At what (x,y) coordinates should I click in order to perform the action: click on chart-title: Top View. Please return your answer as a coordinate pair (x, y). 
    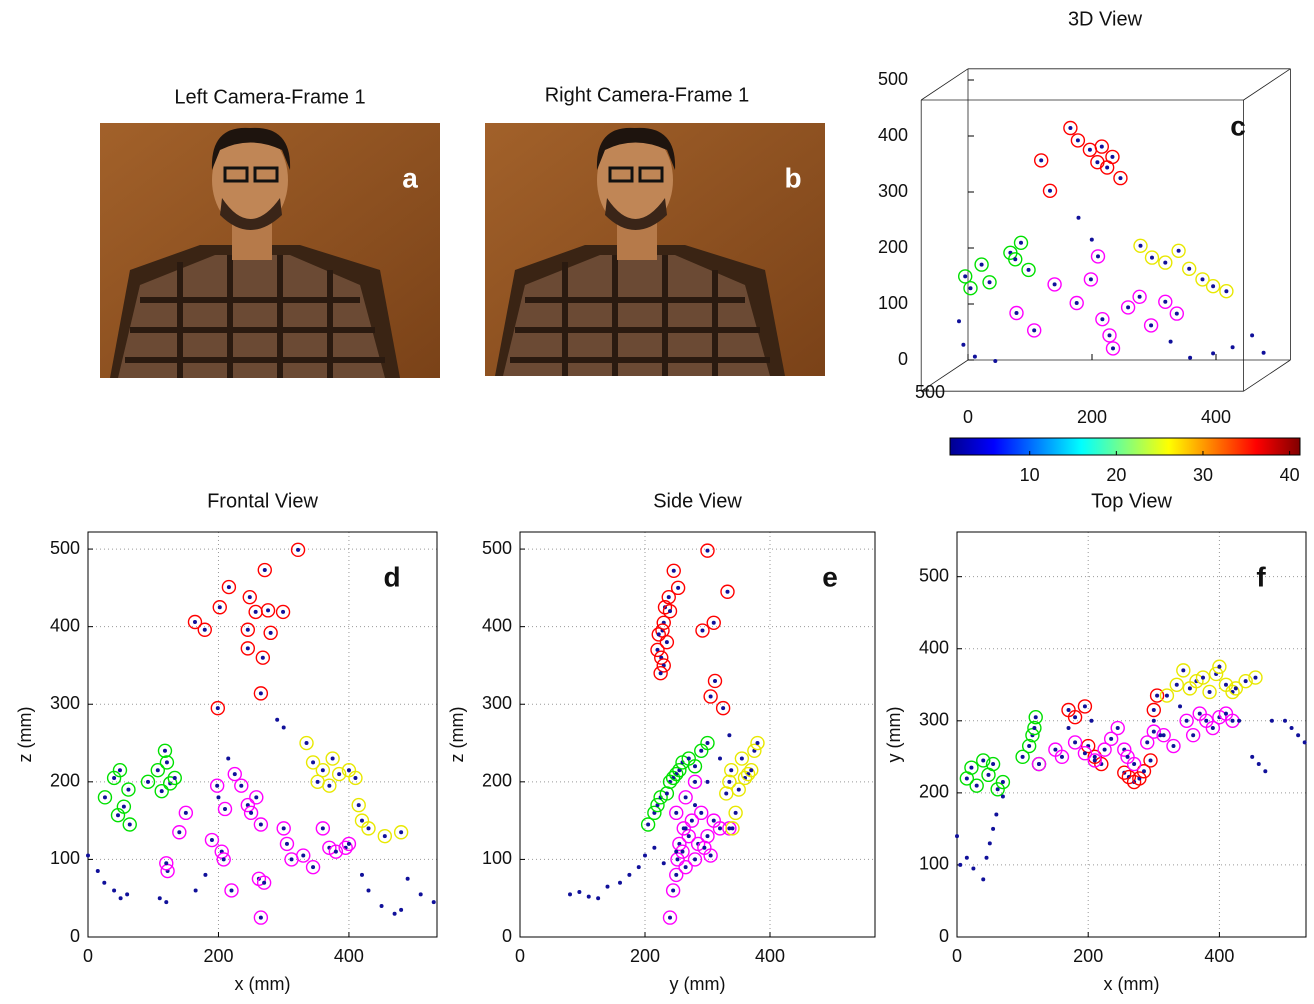
    Looking at the image, I should click on (1131, 501).